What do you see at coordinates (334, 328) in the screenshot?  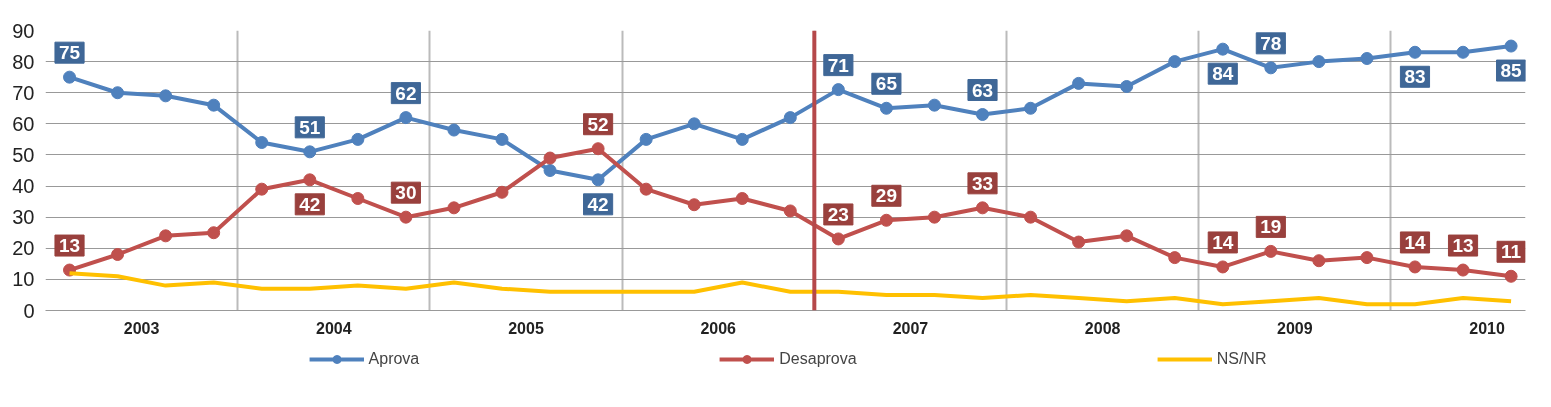 I see `x-tick-label: 2004` at bounding box center [334, 328].